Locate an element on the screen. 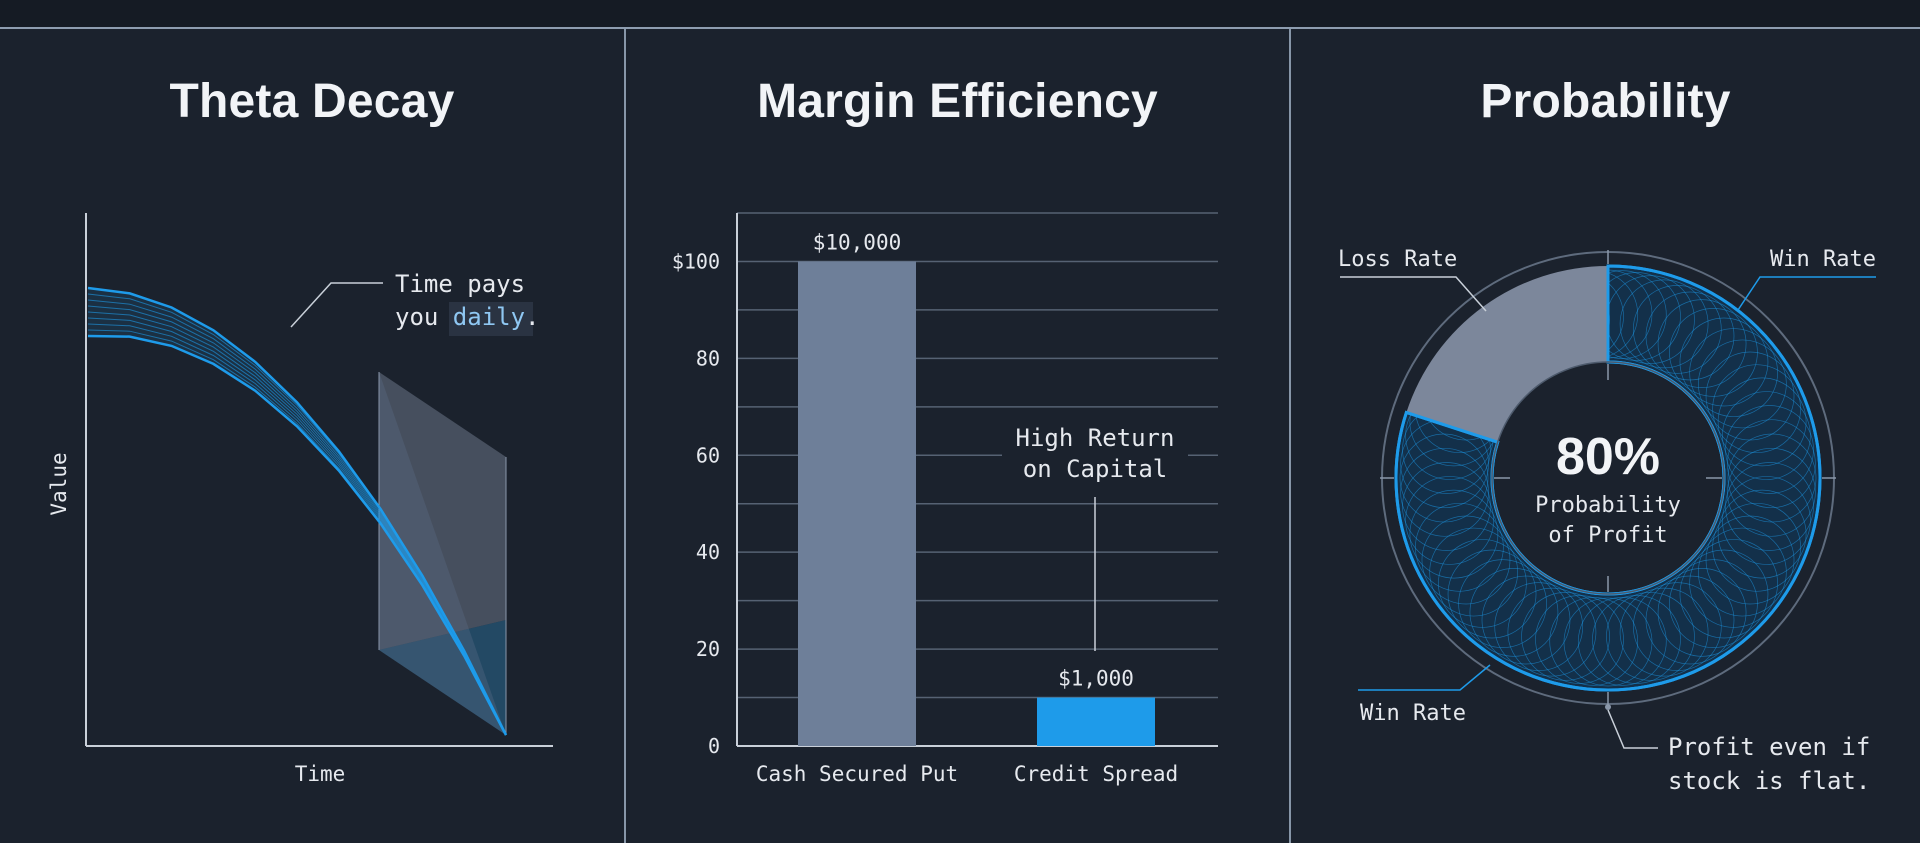 This screenshot has width=1920, height=843. note-dot is located at coordinates (1608, 707).